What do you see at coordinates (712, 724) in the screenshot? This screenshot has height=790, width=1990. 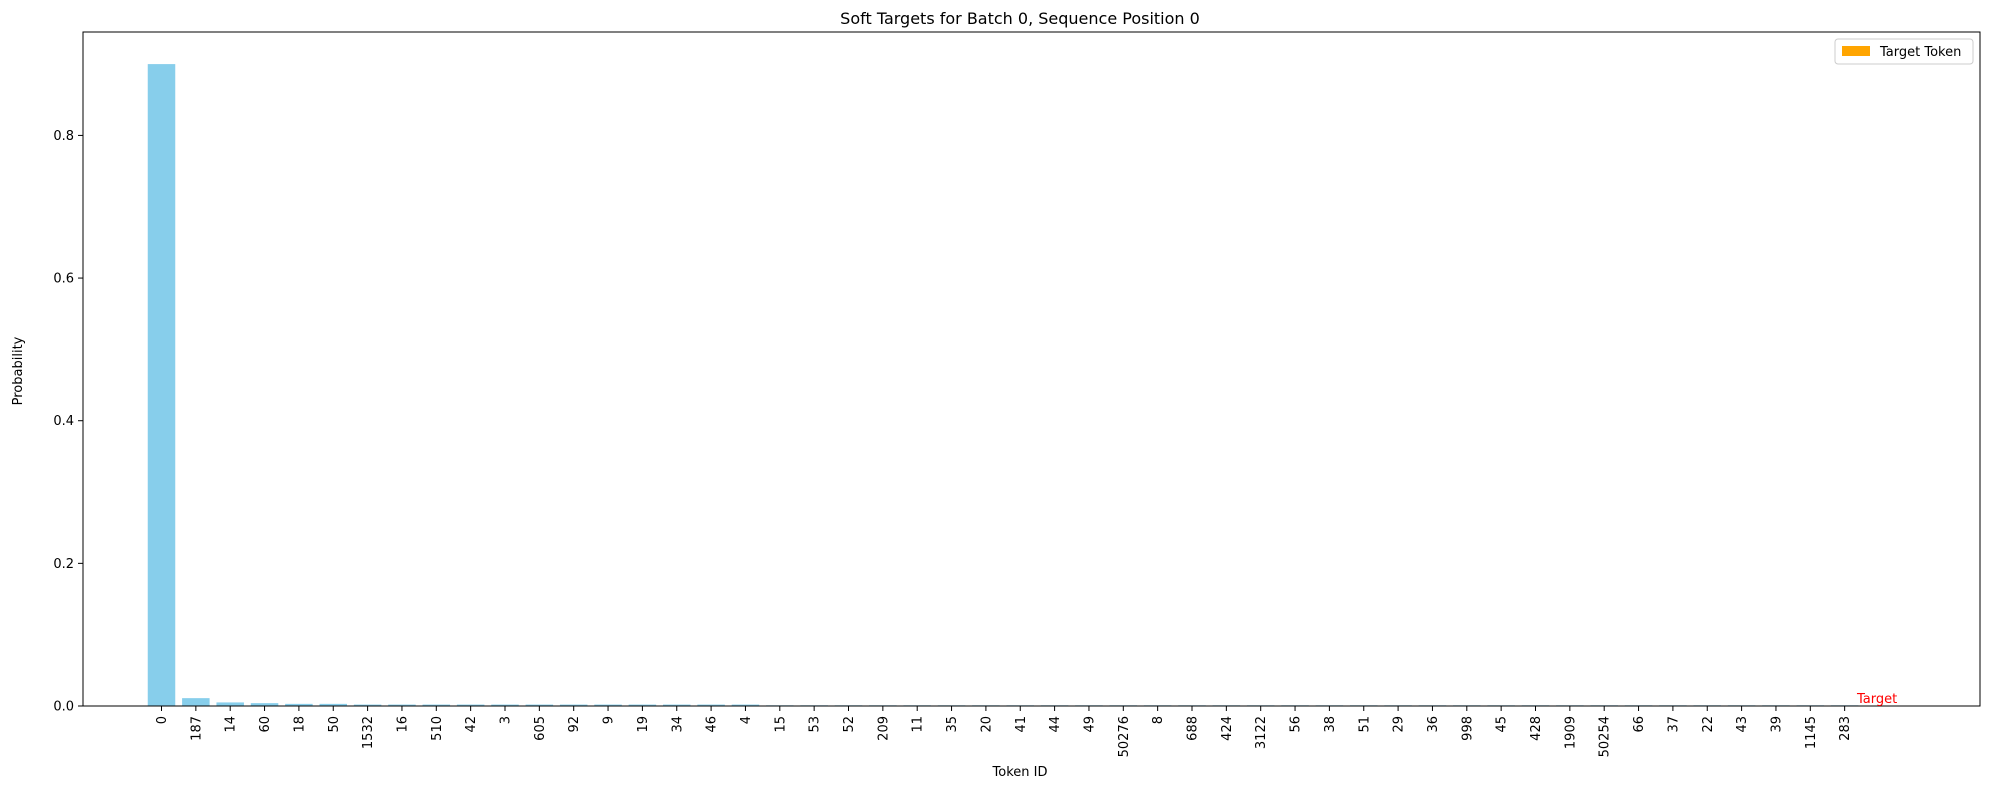 I see `x-tick-label-46: 46` at bounding box center [712, 724].